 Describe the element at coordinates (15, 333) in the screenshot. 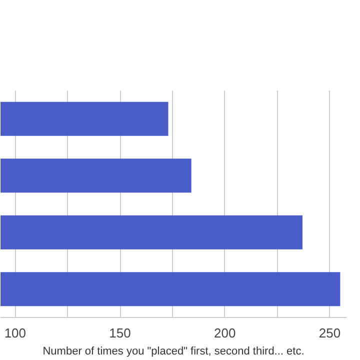

I see `x-tick-label: 100` at that location.